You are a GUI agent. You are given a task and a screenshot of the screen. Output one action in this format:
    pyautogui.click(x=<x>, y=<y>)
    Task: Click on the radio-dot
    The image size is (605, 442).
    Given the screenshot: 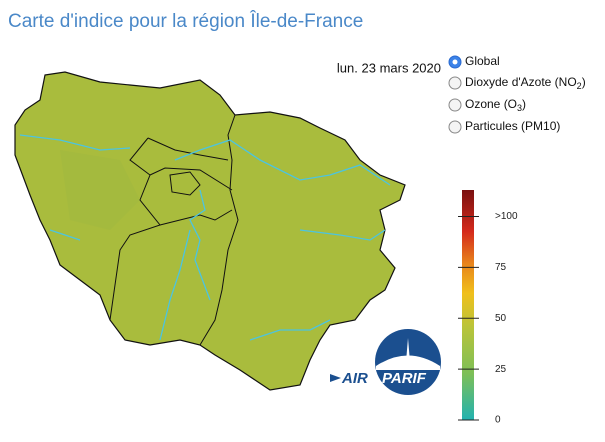 What is the action you would take?
    pyautogui.click(x=455, y=62)
    